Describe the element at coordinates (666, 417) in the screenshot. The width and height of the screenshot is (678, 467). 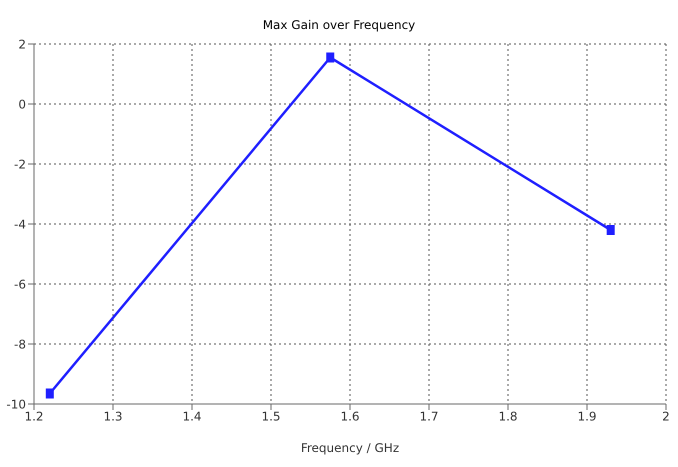
I see `x-tick-label: 2` at that location.